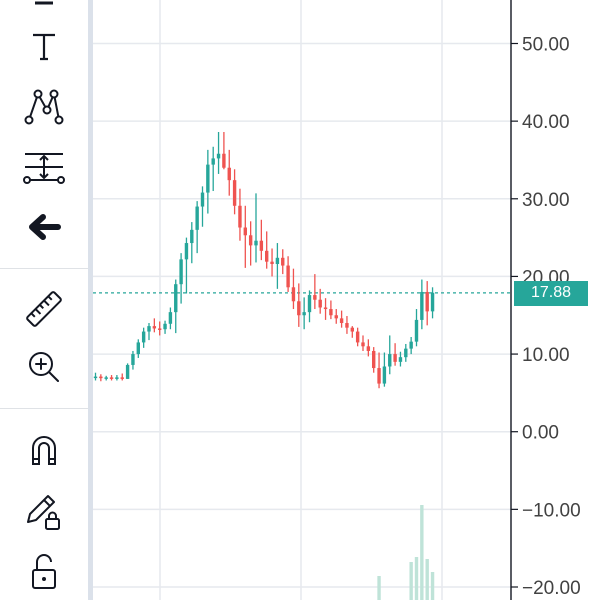  I want to click on volume-bars, so click(406, 552).